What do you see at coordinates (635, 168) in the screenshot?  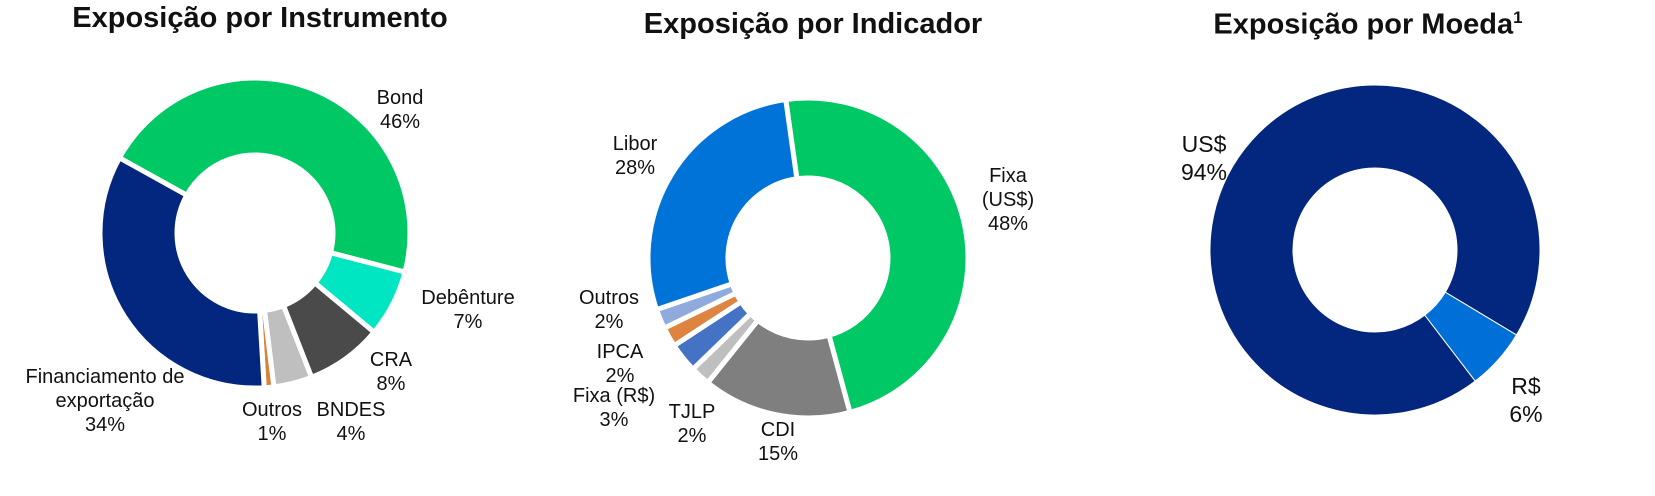 I see `label-value: 28%` at bounding box center [635, 168].